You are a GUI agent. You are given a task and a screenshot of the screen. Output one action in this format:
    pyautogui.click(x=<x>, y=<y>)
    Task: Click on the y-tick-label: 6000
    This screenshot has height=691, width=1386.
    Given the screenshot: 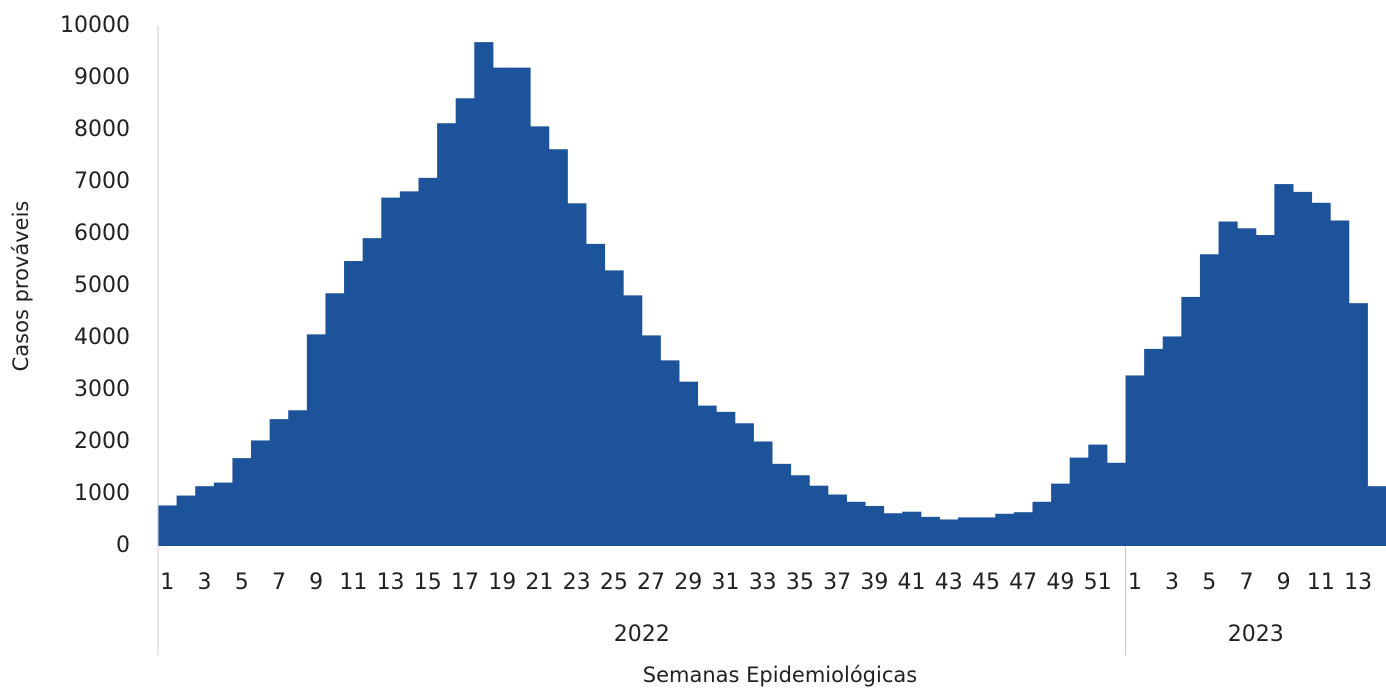 What is the action you would take?
    pyautogui.click(x=102, y=233)
    